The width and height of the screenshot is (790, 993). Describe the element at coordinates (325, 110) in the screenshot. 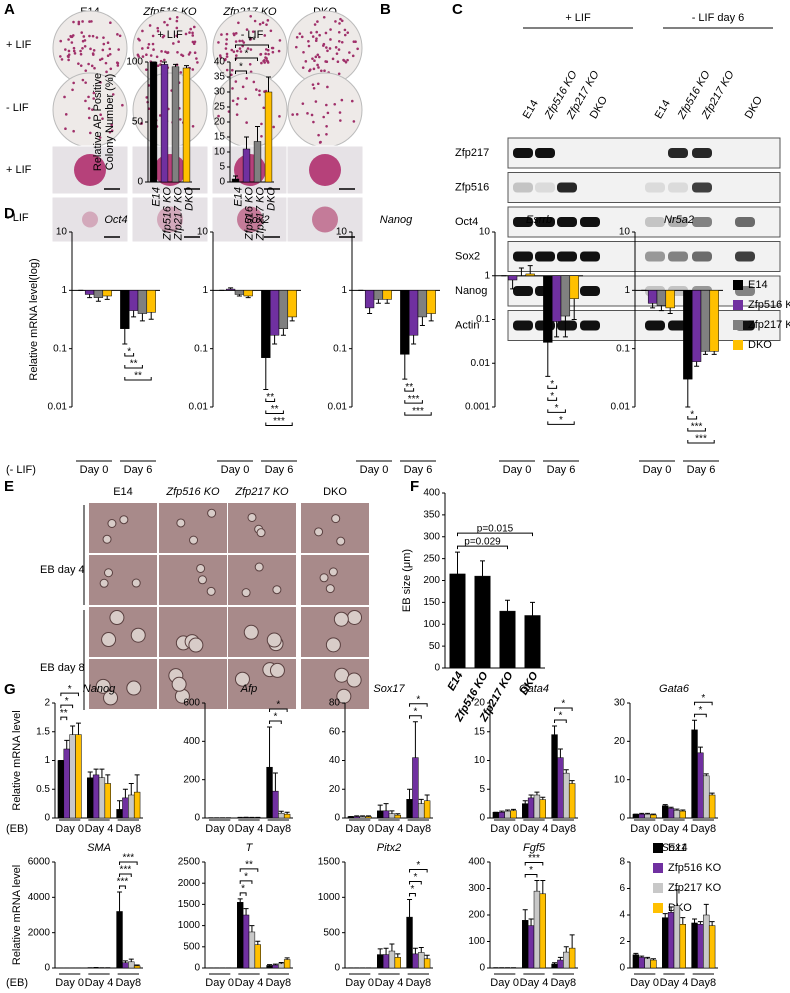

I see `dish` at that location.